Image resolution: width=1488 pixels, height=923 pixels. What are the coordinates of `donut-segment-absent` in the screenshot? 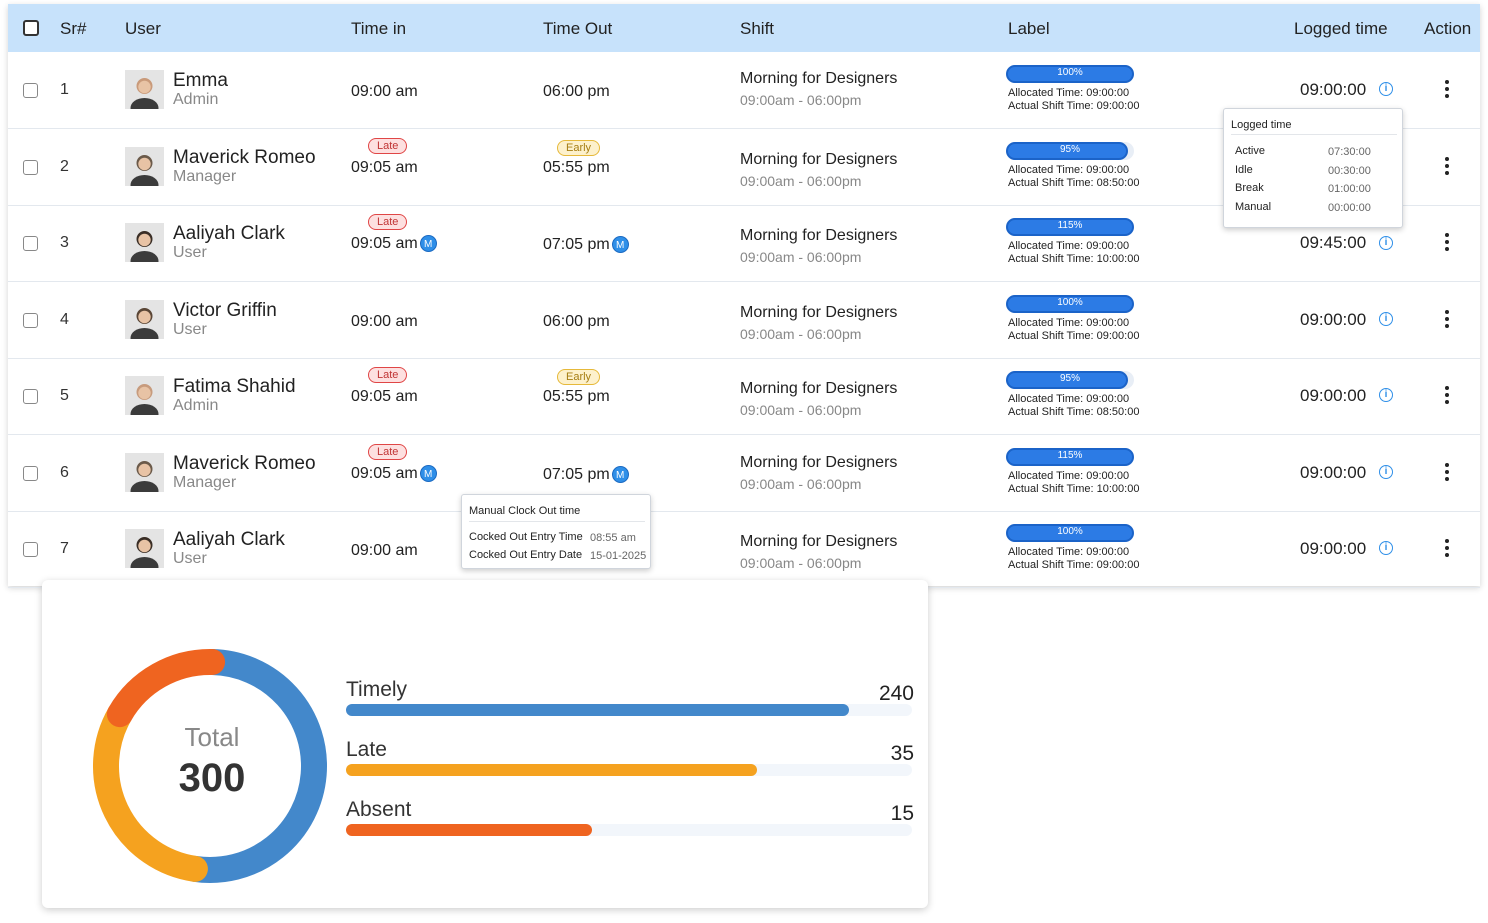 It's located at (166, 688).